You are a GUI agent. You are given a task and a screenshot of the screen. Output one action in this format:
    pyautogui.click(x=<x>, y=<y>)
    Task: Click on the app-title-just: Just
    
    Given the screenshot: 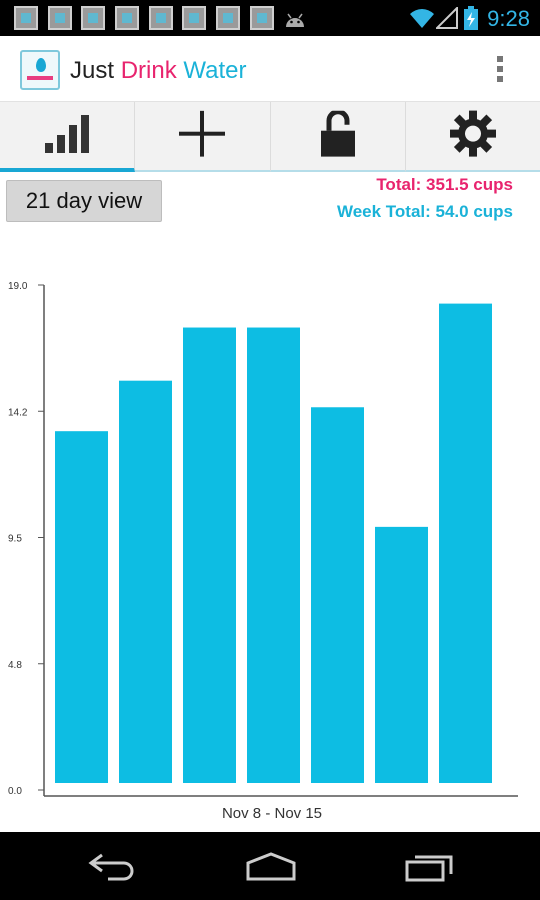 What is the action you would take?
    pyautogui.click(x=92, y=70)
    